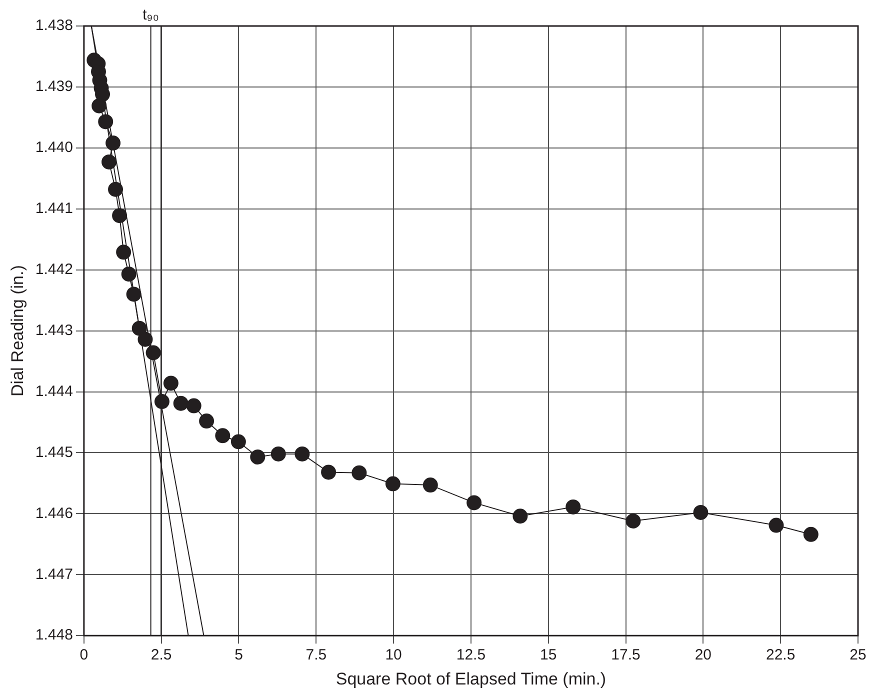 This screenshot has width=872, height=696. Describe the element at coordinates (316, 655) in the screenshot. I see `x-tick-label: 7.5` at that location.